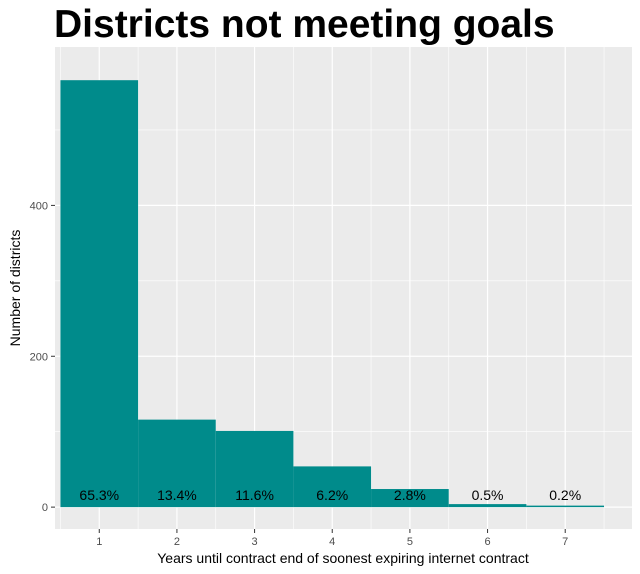 The height and width of the screenshot is (574, 640). What do you see at coordinates (177, 542) in the screenshot?
I see `x-tick-label: 2` at bounding box center [177, 542].